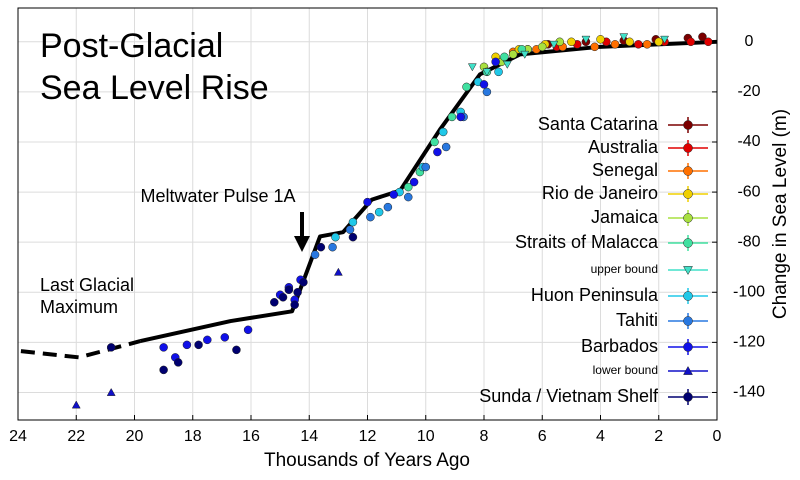 The height and width of the screenshot is (480, 800). What do you see at coordinates (154, 88) in the screenshot?
I see `title-line: Sea Level Rise` at bounding box center [154, 88].